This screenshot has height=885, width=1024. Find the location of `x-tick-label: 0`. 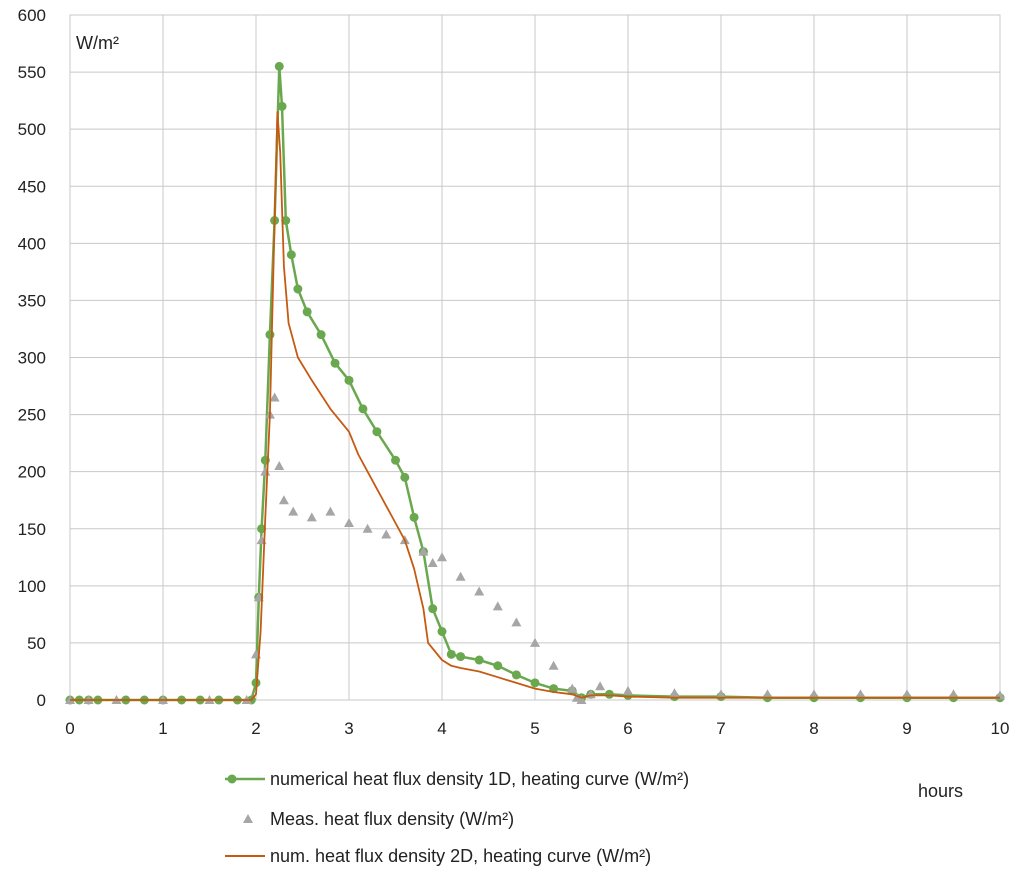

x-tick-label: 0 is located at coordinates (69, 728).